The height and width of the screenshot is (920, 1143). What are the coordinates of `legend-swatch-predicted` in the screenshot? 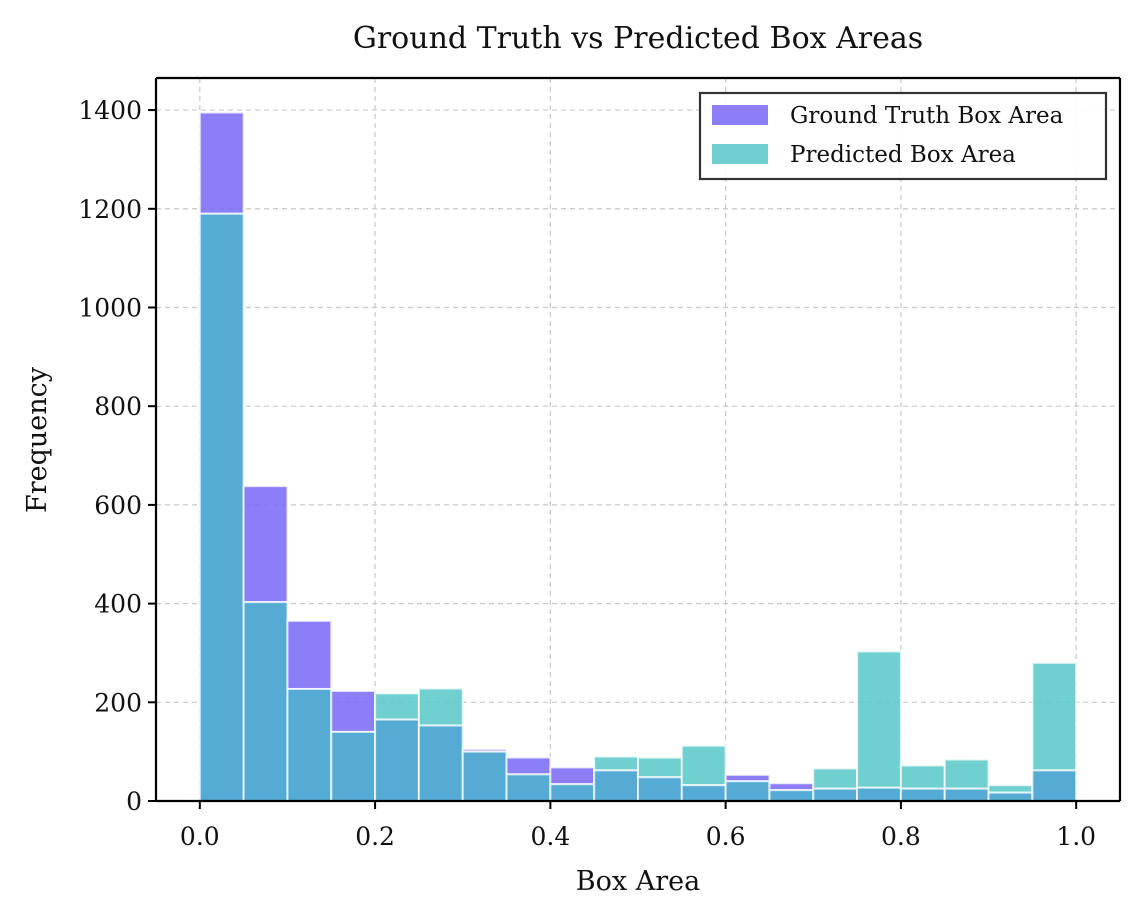 It's located at (740, 154).